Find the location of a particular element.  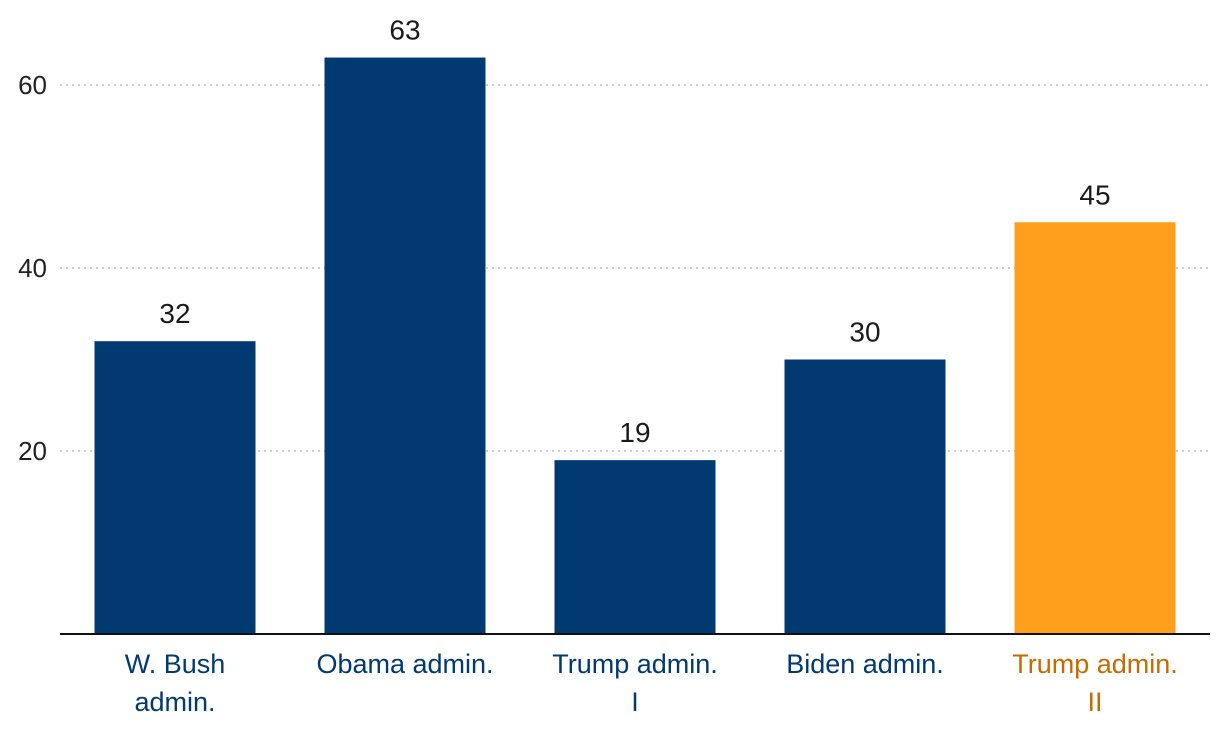

category-label-4-line-1: II is located at coordinates (1094, 702).